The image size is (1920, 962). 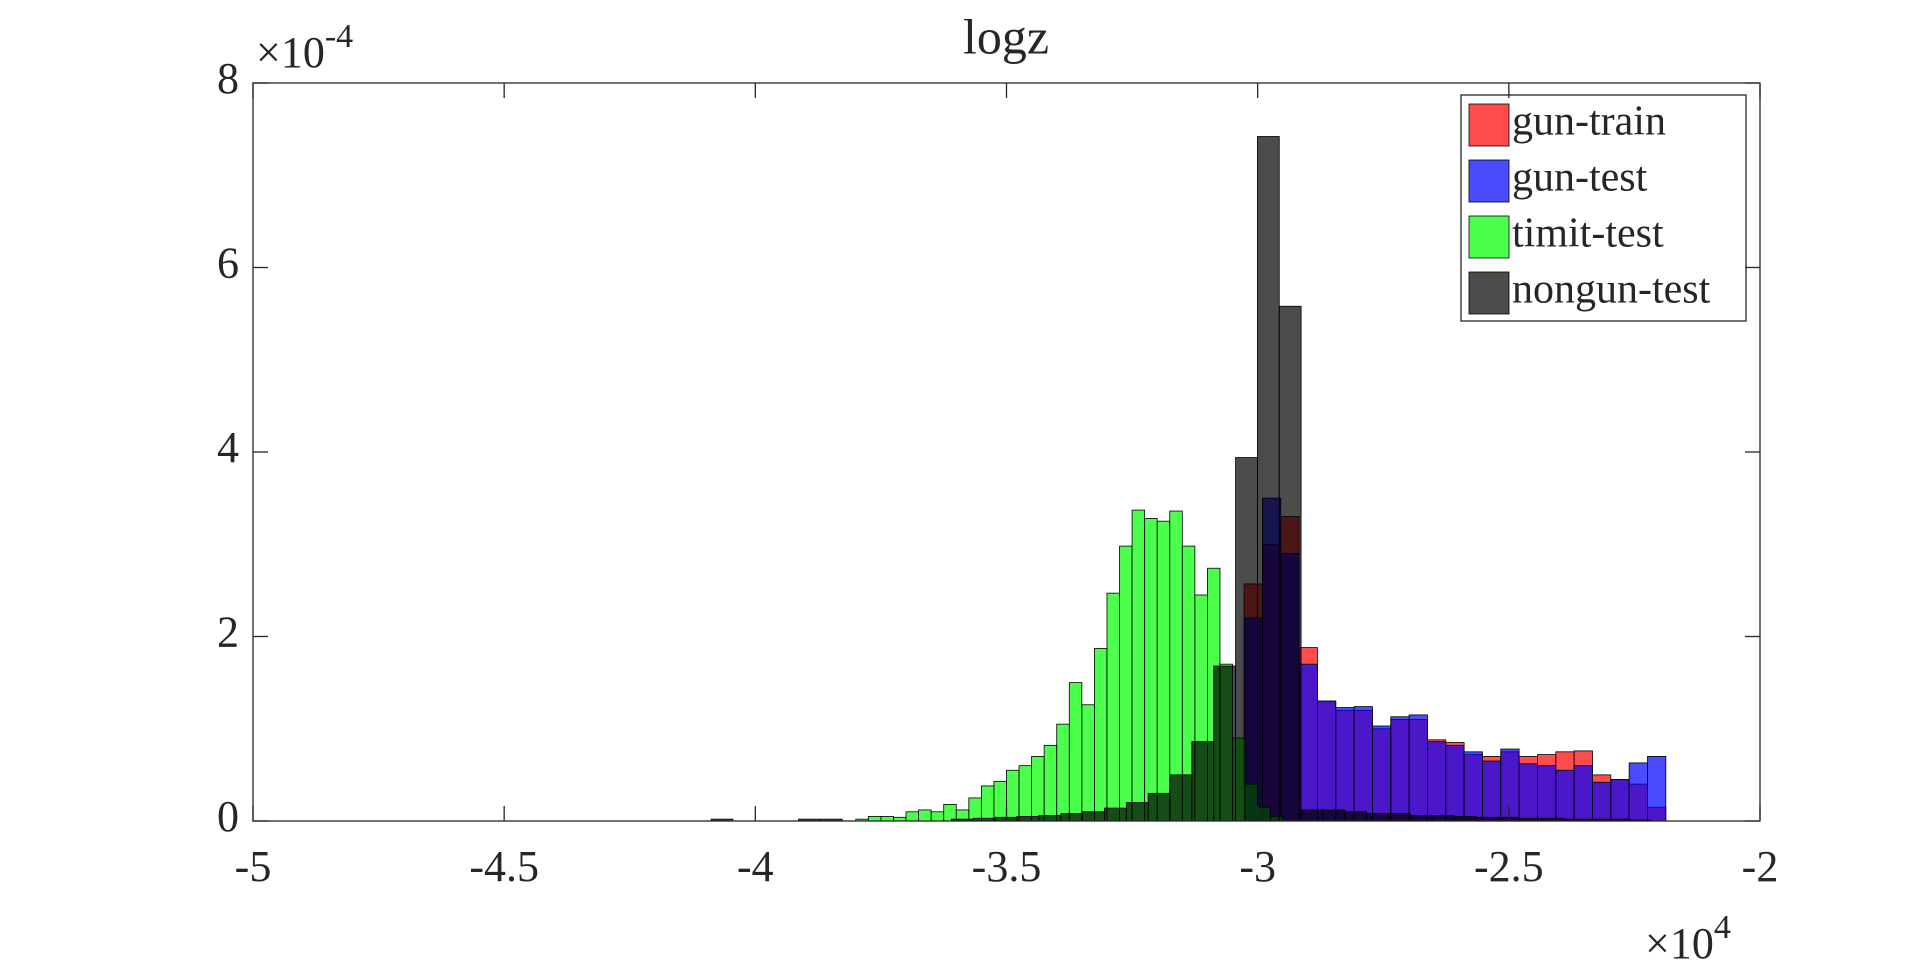 What do you see at coordinates (228, 263) in the screenshot?
I see `y-tick-label: 6` at bounding box center [228, 263].